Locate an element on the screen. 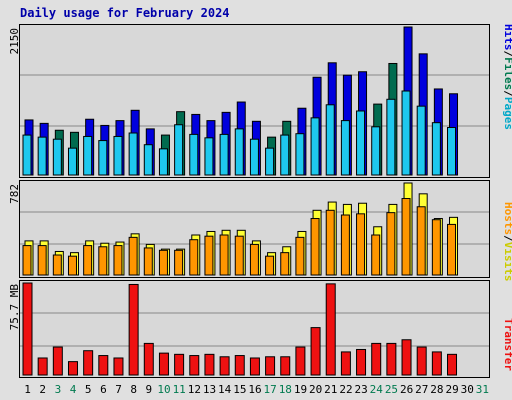  x-tick-label: 17 is located at coordinates (270, 389).